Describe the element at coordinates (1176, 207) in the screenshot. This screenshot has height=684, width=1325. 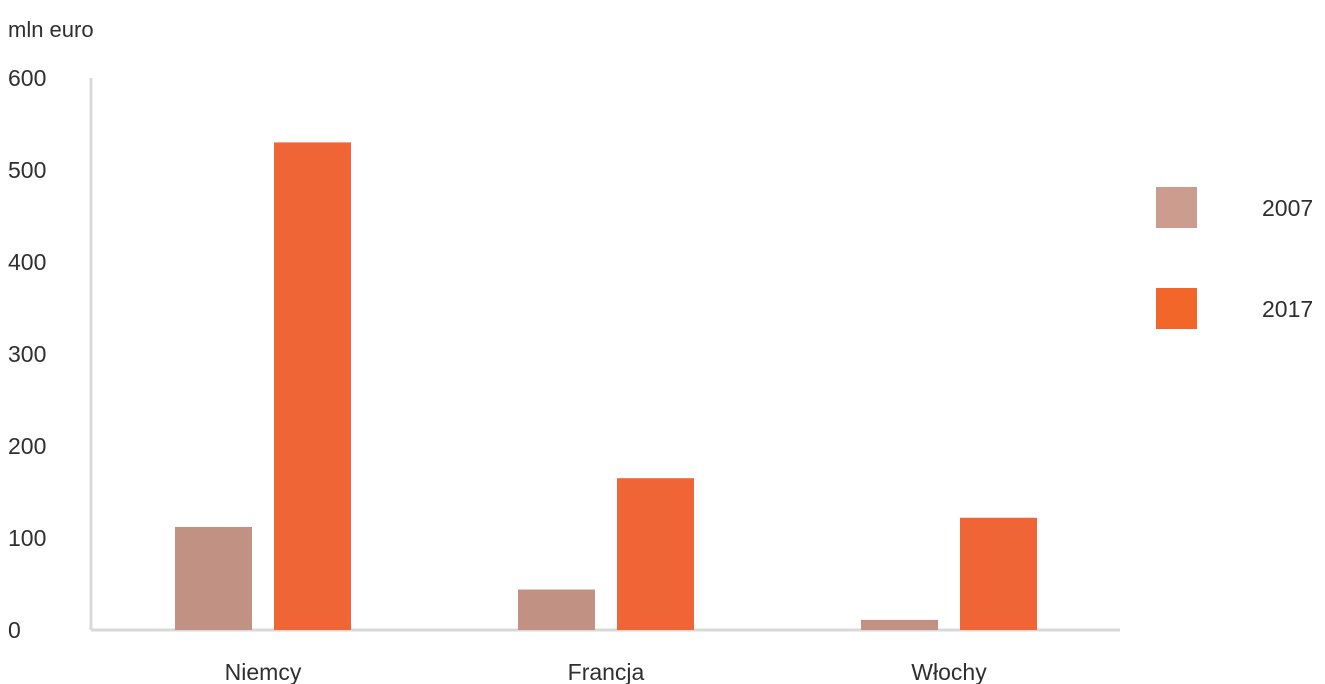
I see `legend-swatch-2007` at that location.